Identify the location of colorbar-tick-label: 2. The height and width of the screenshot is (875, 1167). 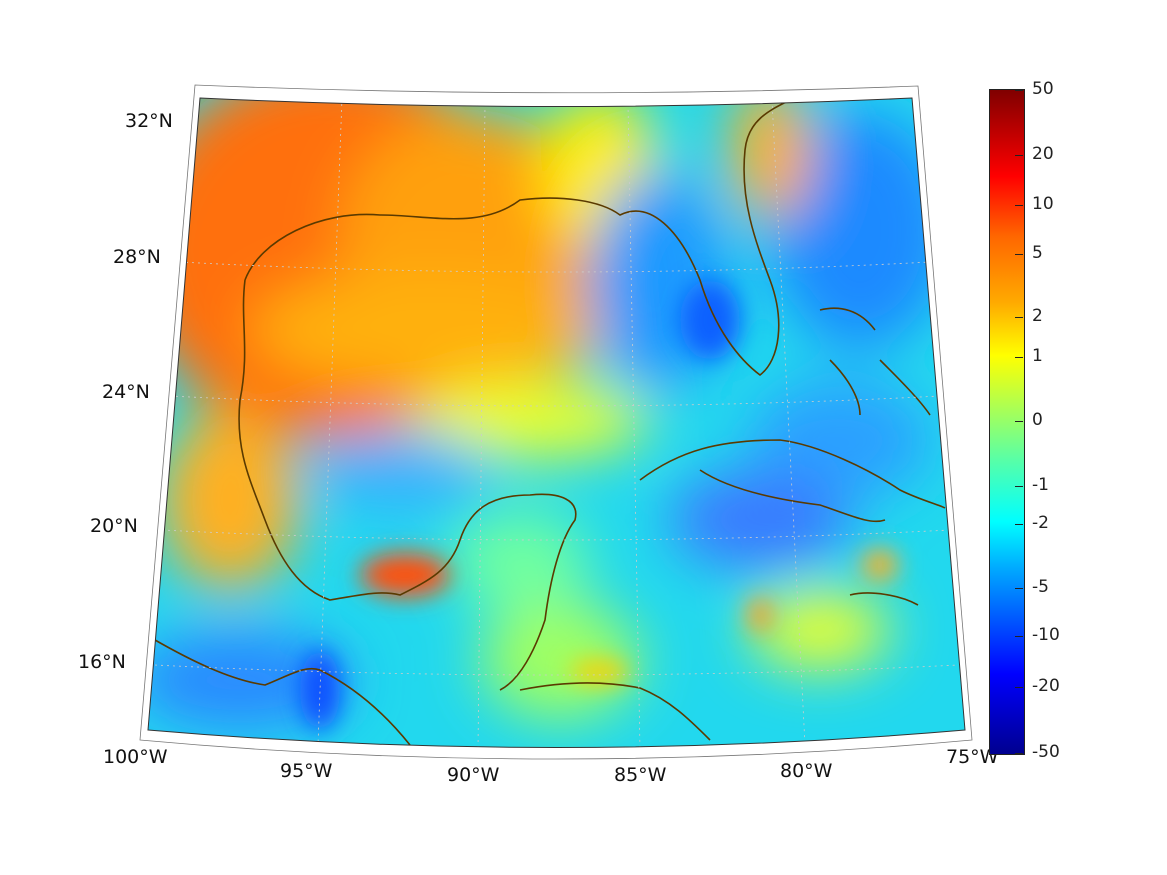
(1037, 316).